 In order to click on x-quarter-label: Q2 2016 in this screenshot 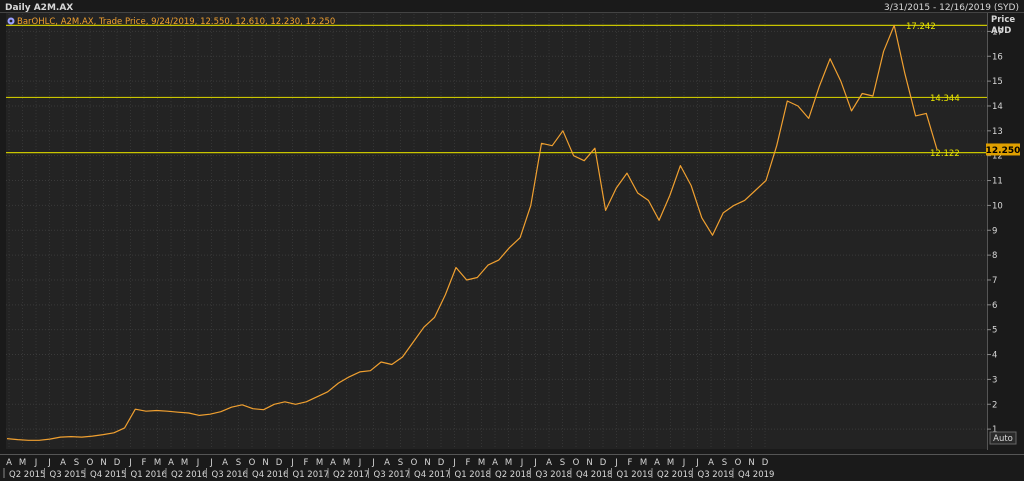, I will do `click(189, 475)`.